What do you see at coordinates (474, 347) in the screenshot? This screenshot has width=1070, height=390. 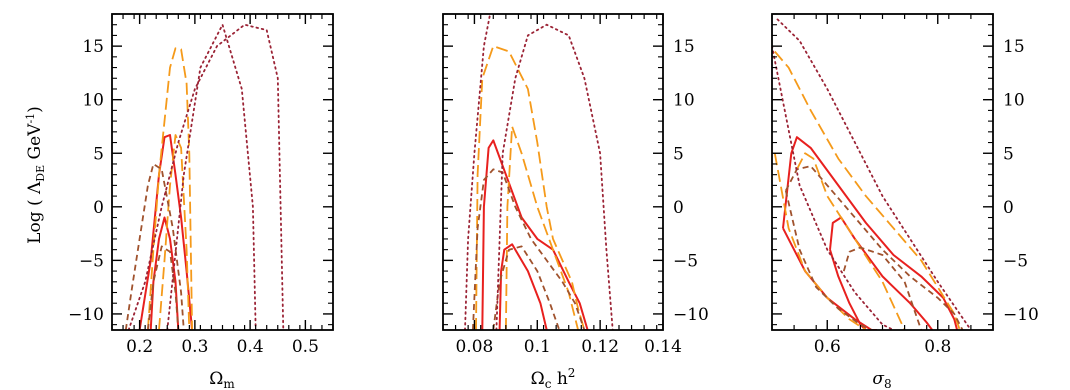 I see `x-tick-label: 0.08` at bounding box center [474, 347].